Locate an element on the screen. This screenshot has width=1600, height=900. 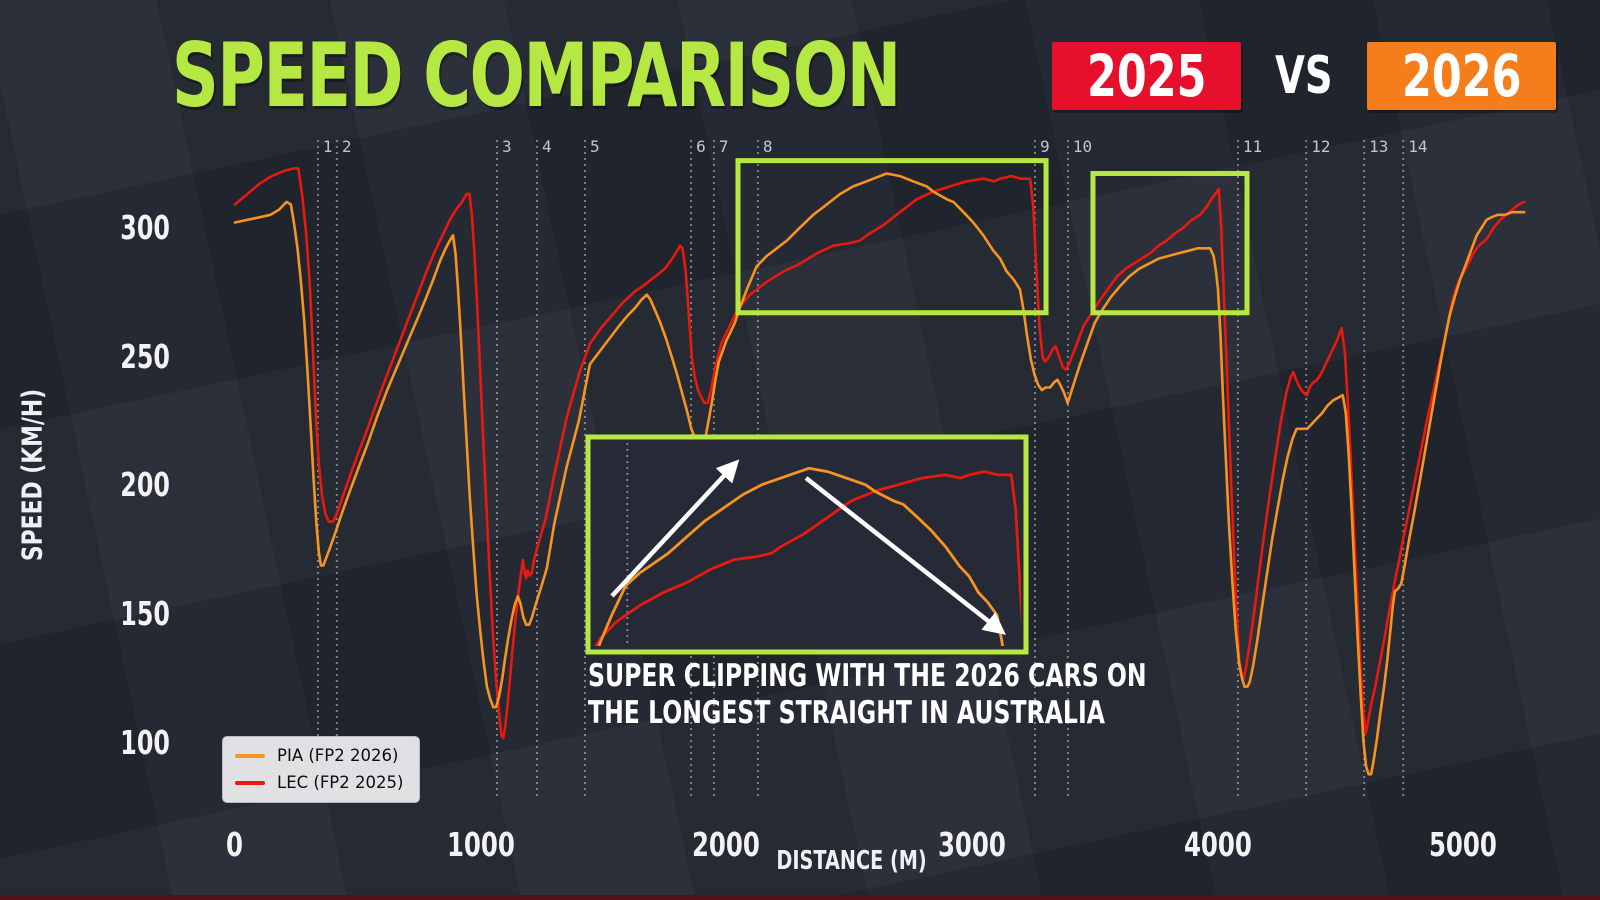
year-badge-2026: 2026 is located at coordinates (1461, 76).